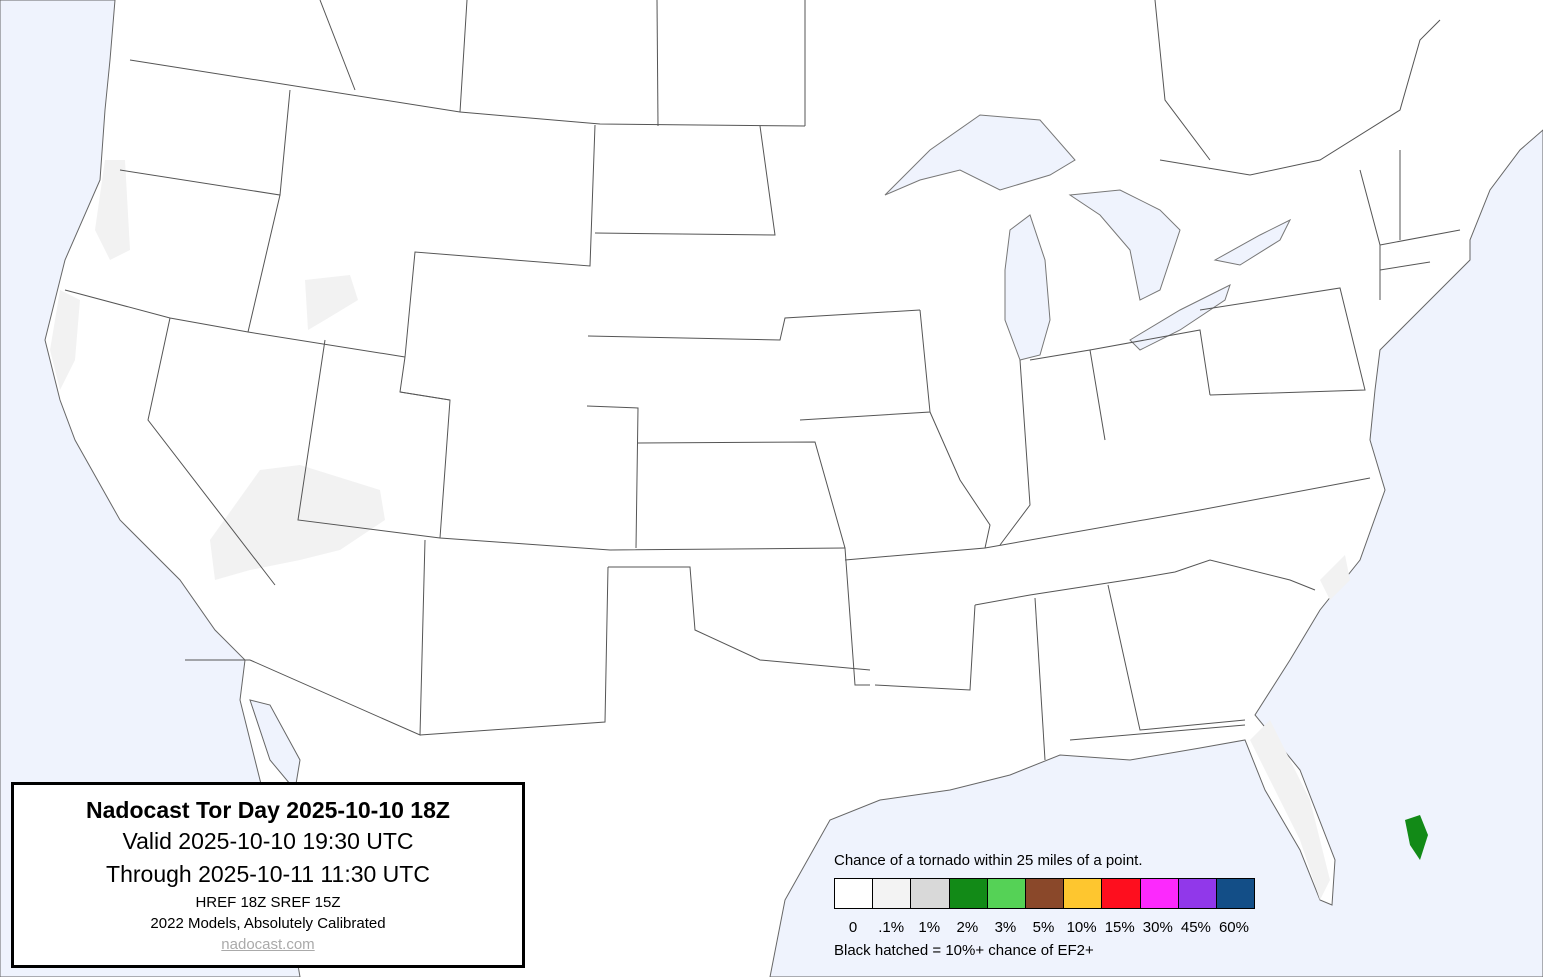 This screenshot has height=977, width=1543. Describe the element at coordinates (1081, 927) in the screenshot. I see `legend-label: 10%` at that location.